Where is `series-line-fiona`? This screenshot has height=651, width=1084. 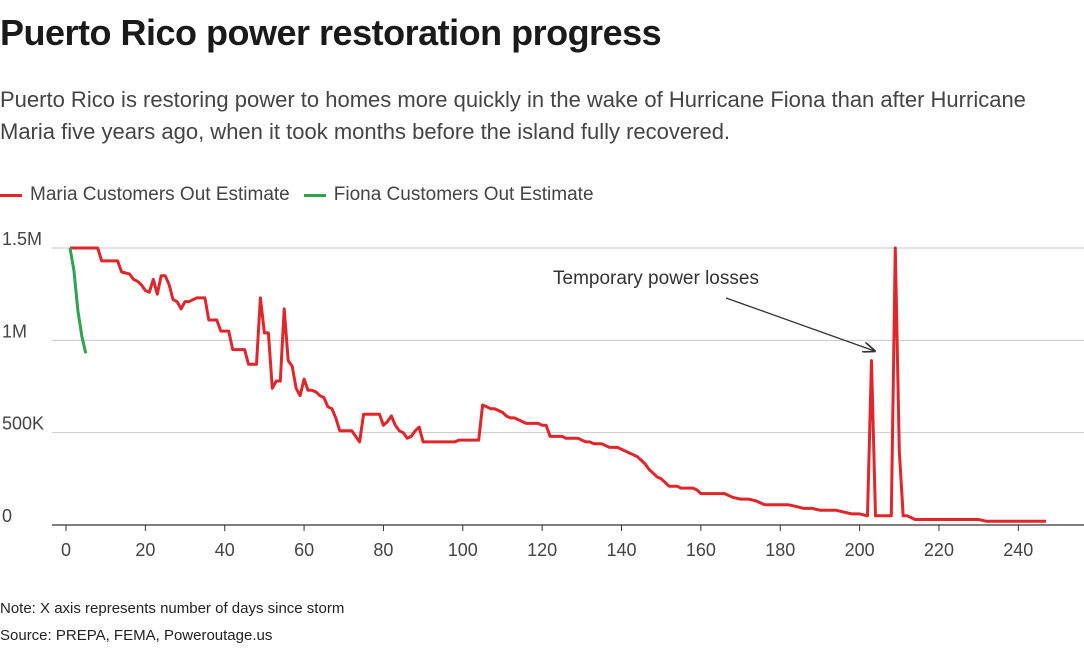
series-line-fiona is located at coordinates (78, 300).